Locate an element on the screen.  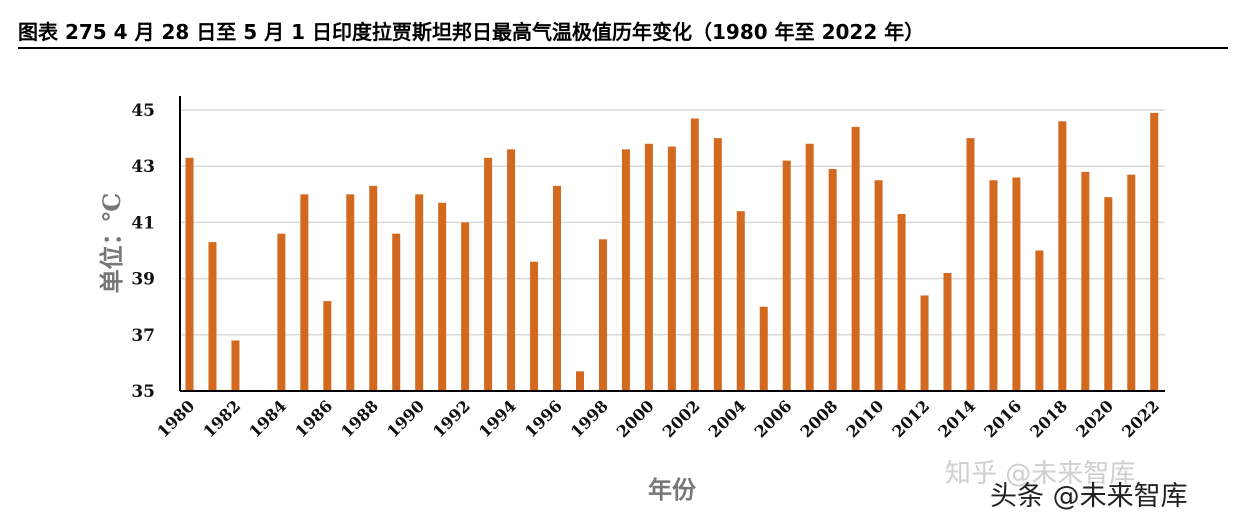
y-tick-label: 37 is located at coordinates (143, 336).